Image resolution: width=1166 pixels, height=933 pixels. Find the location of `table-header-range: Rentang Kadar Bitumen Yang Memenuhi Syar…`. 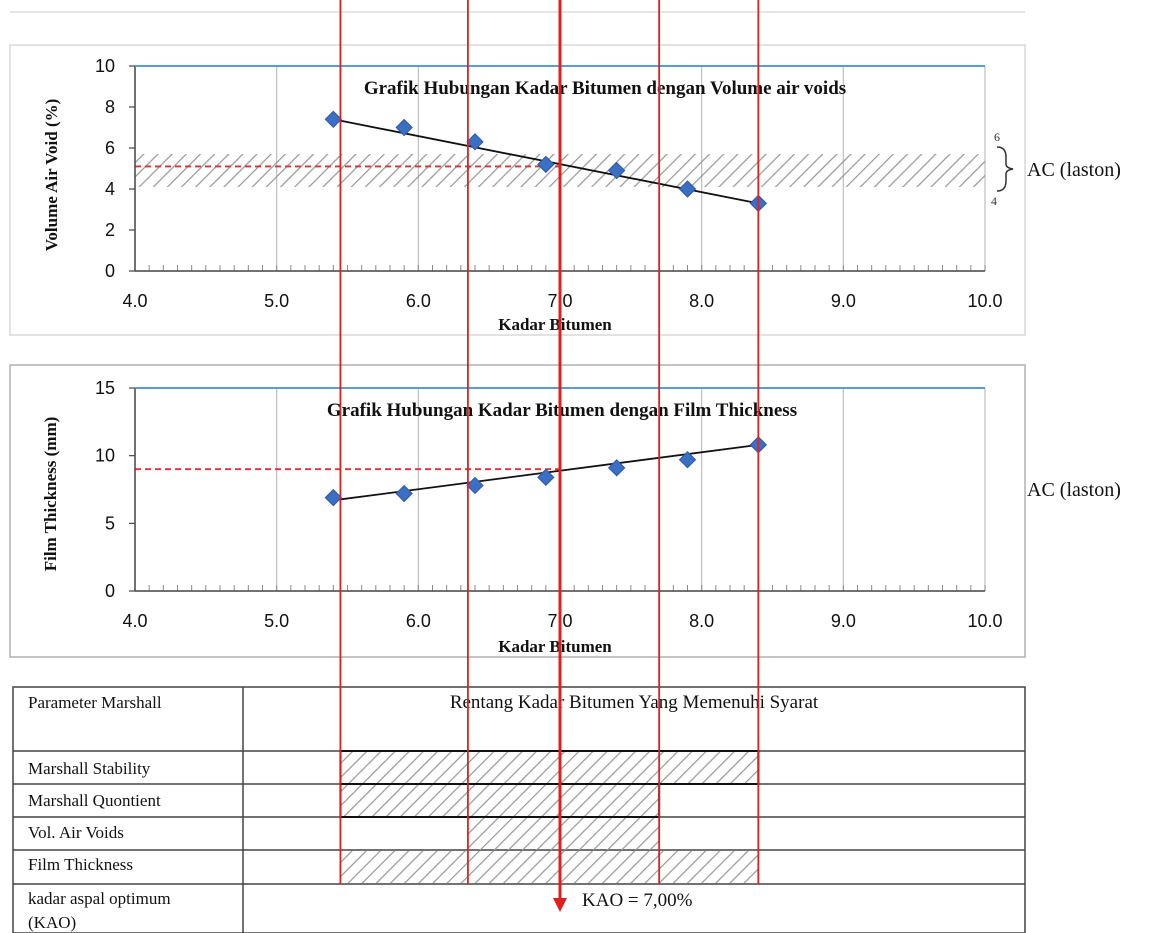

table-header-range: Rentang Kadar Bitumen Yang Memenuhi Syar… is located at coordinates (634, 702).